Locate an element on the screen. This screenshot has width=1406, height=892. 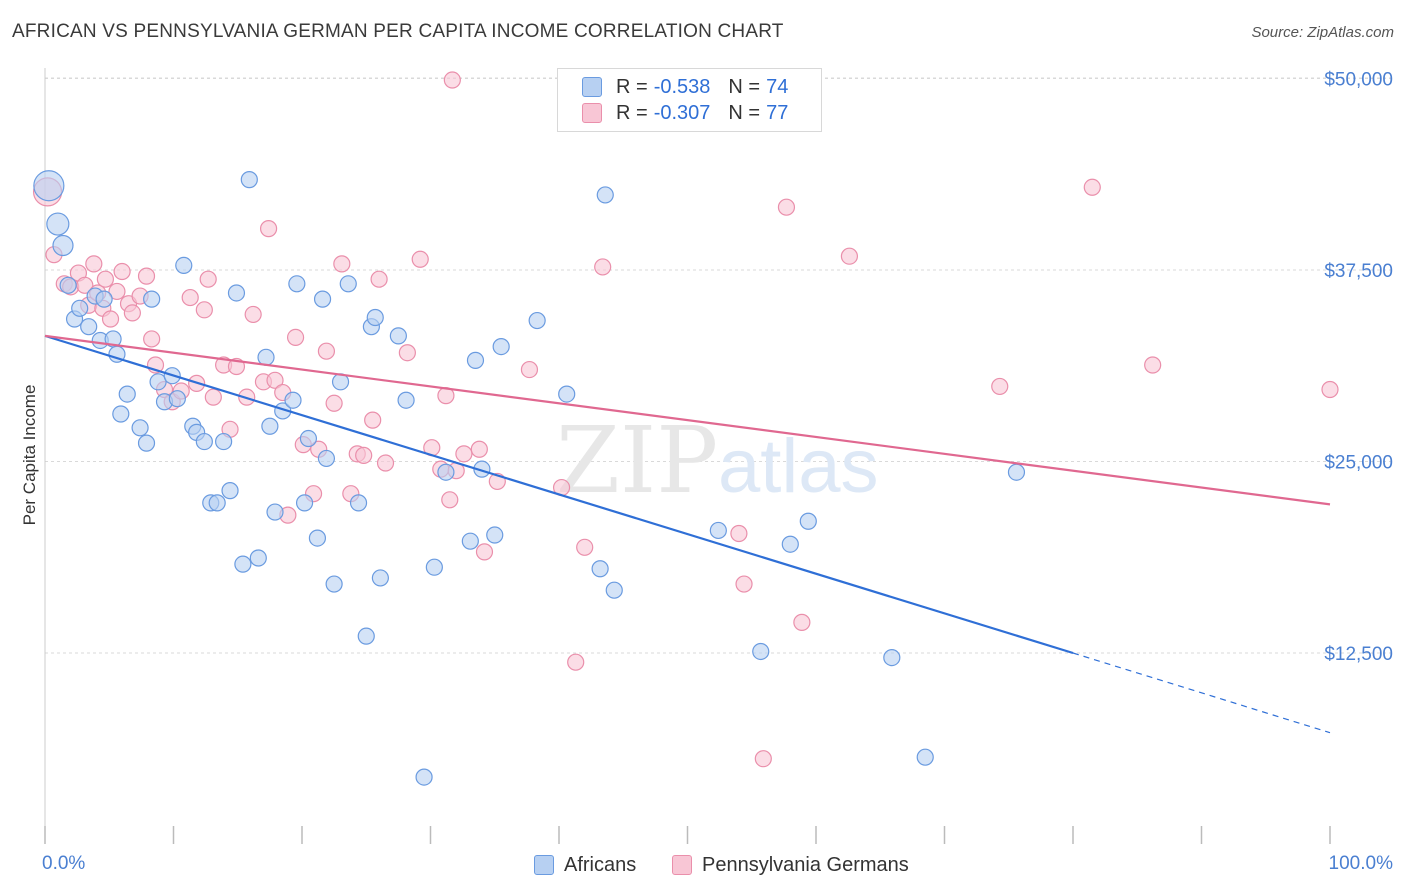
y-tick-label: $37,500 is located at coordinates (1358, 271).